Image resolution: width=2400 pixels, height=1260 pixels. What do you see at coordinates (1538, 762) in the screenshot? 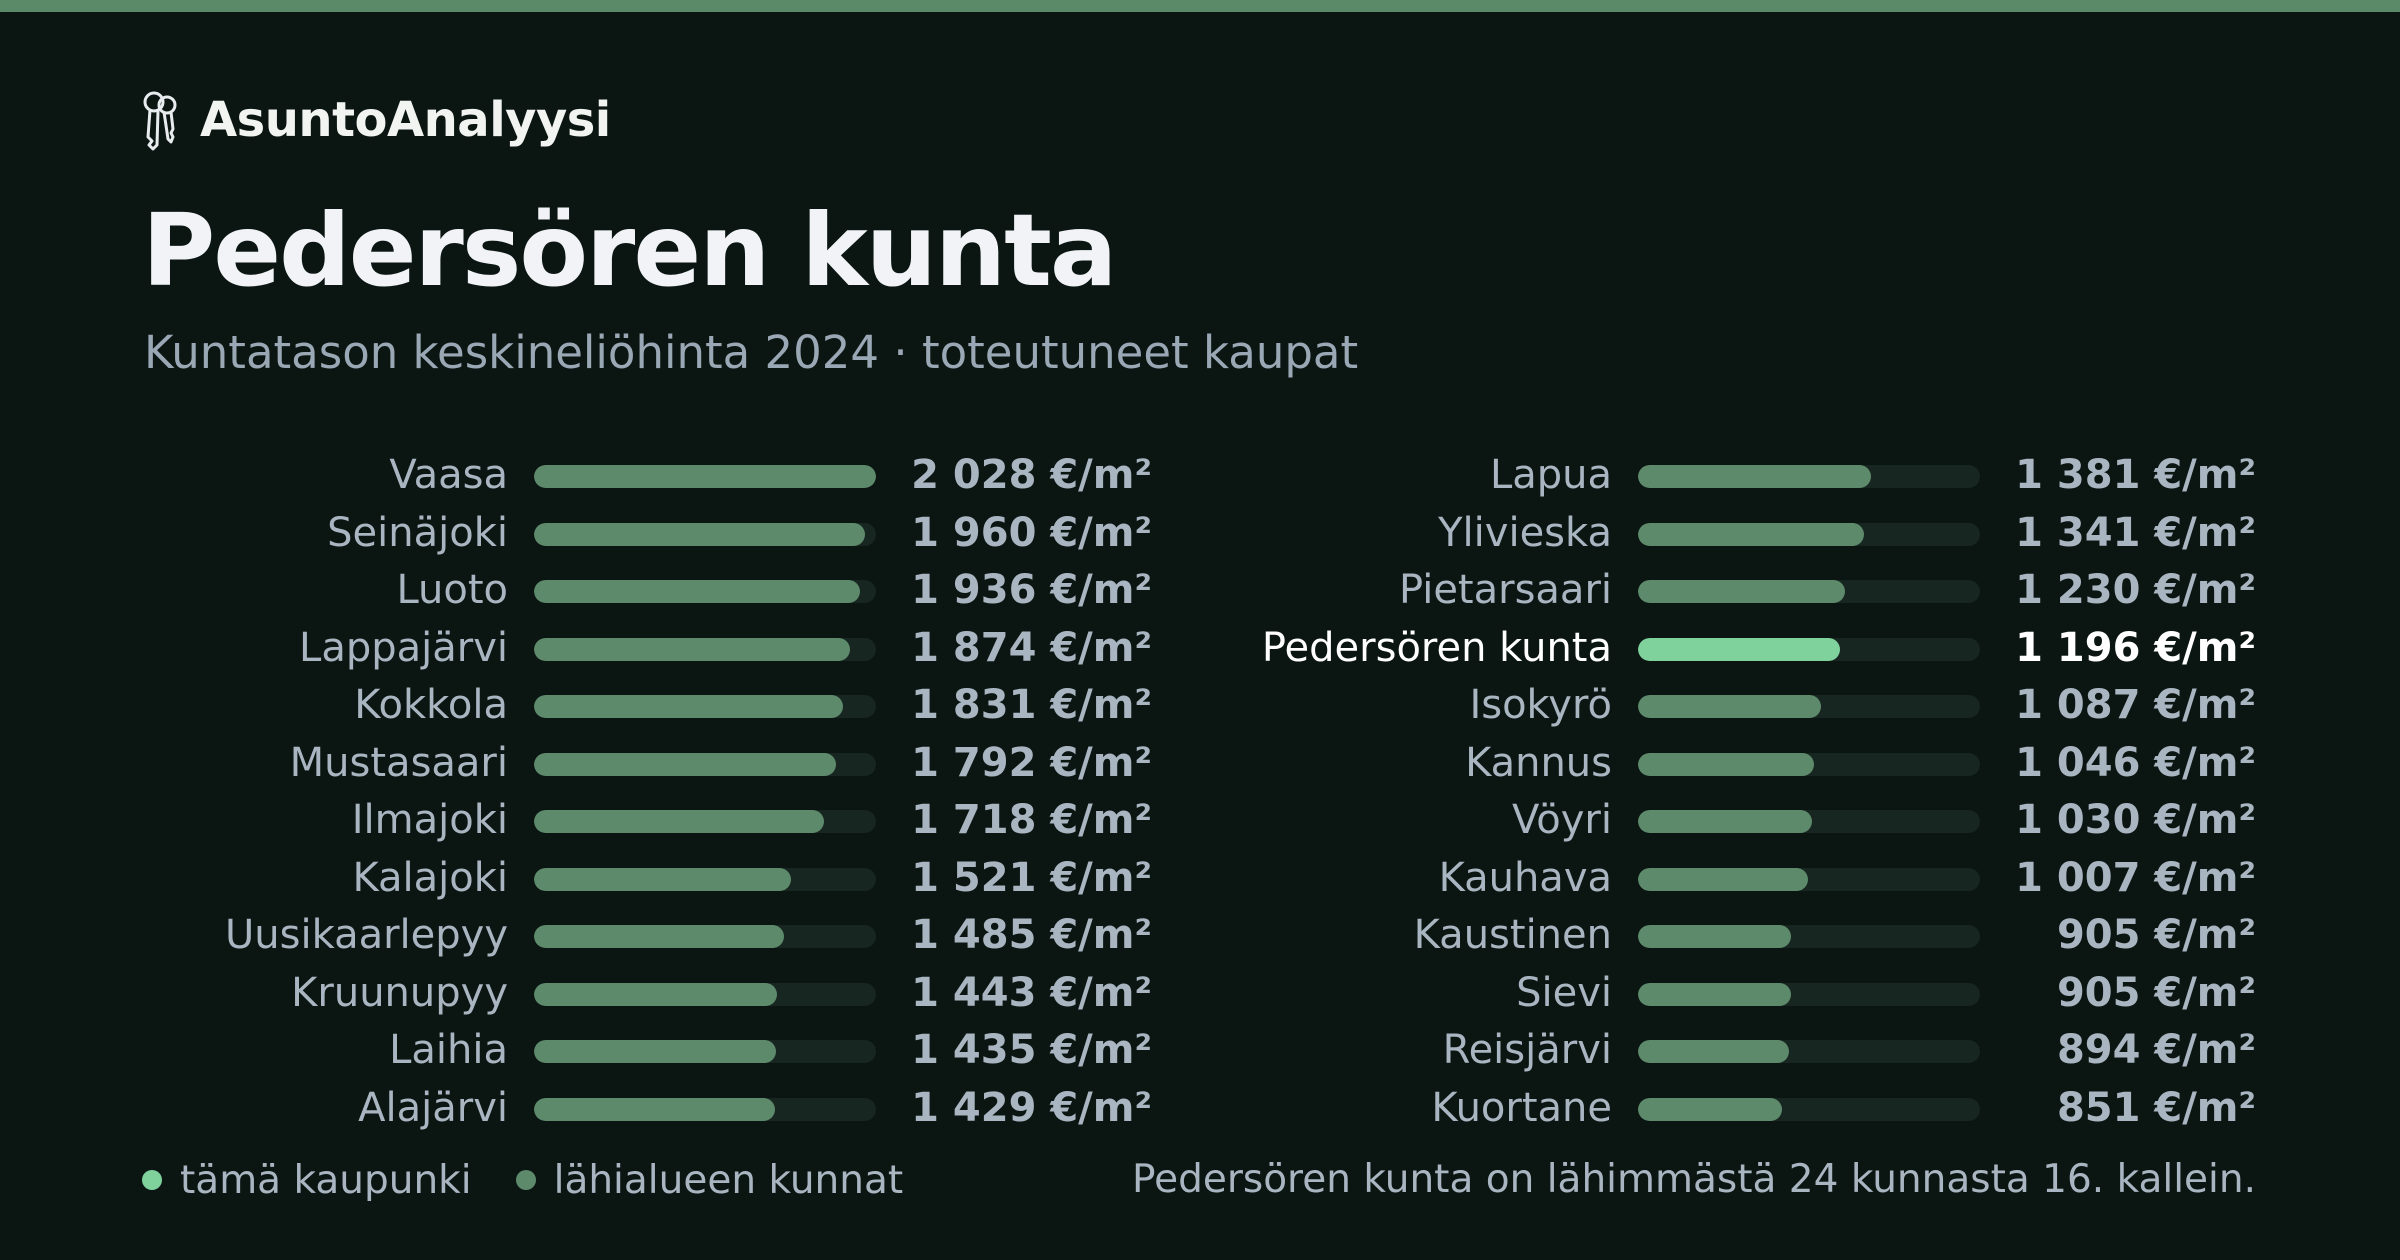
I see `bar-category-label: Kannus` at bounding box center [1538, 762].